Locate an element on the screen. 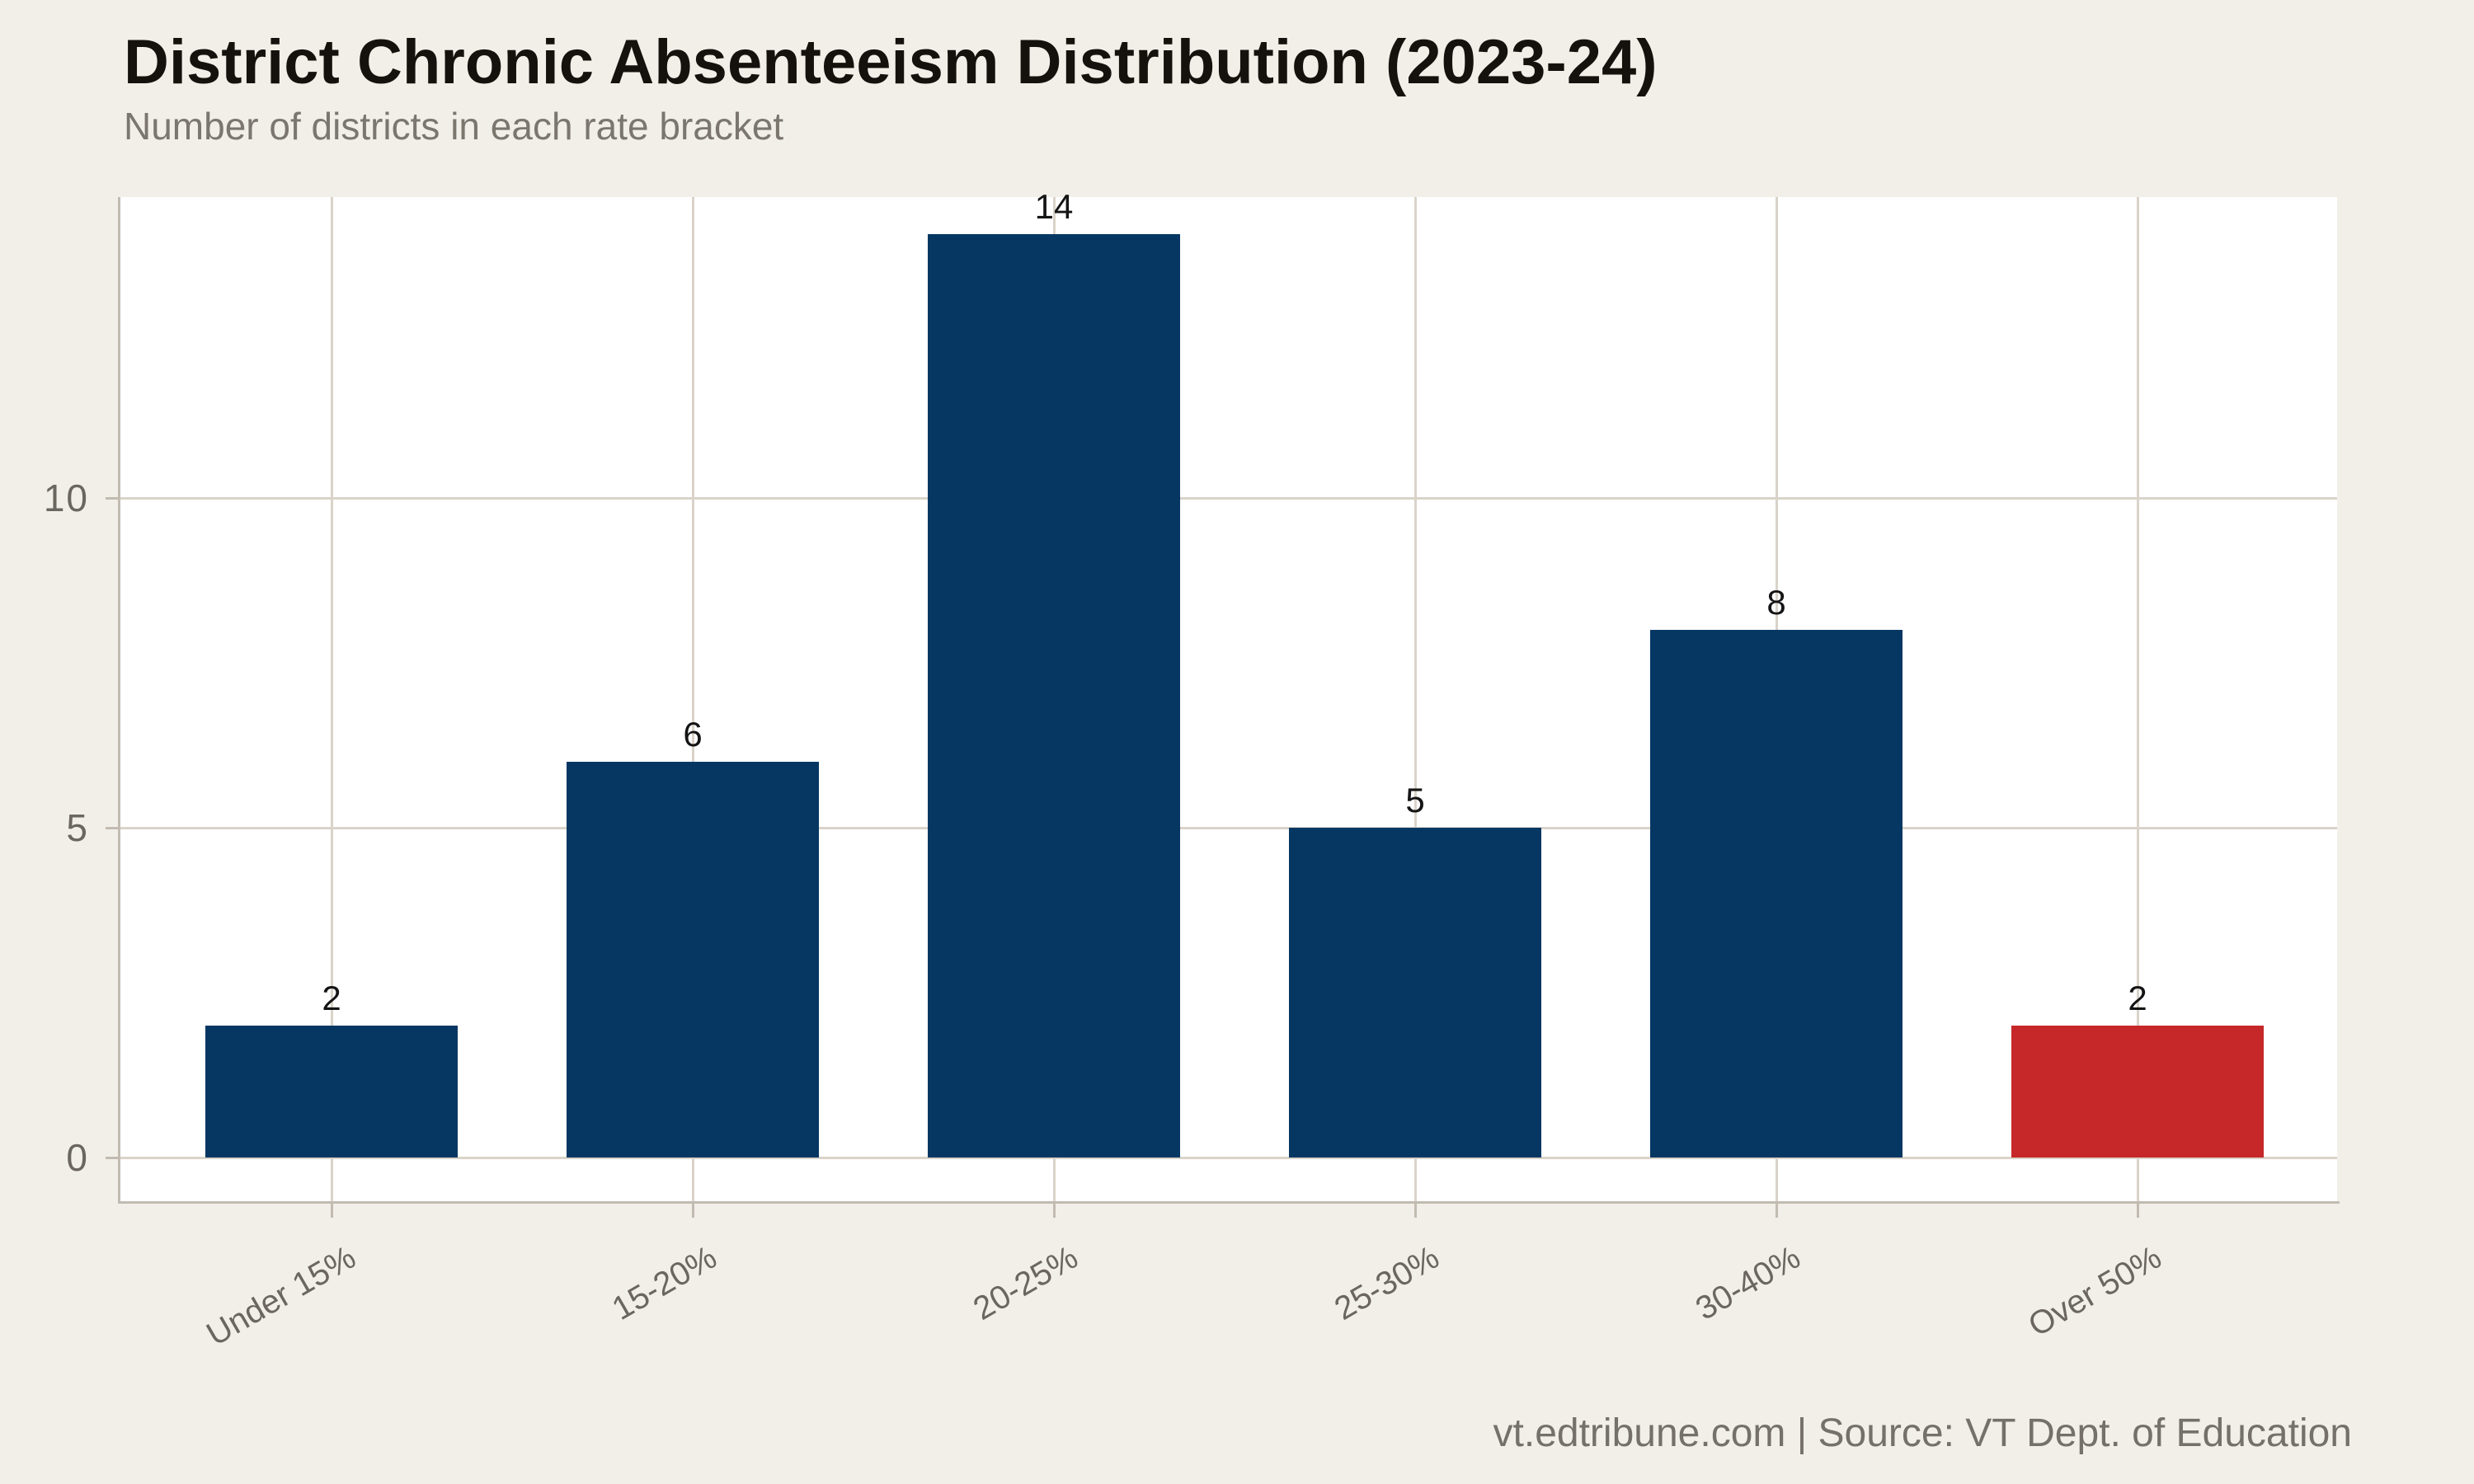 This screenshot has height=1484, width=2474. x-tick-label: 15-20% is located at coordinates (664, 1282).